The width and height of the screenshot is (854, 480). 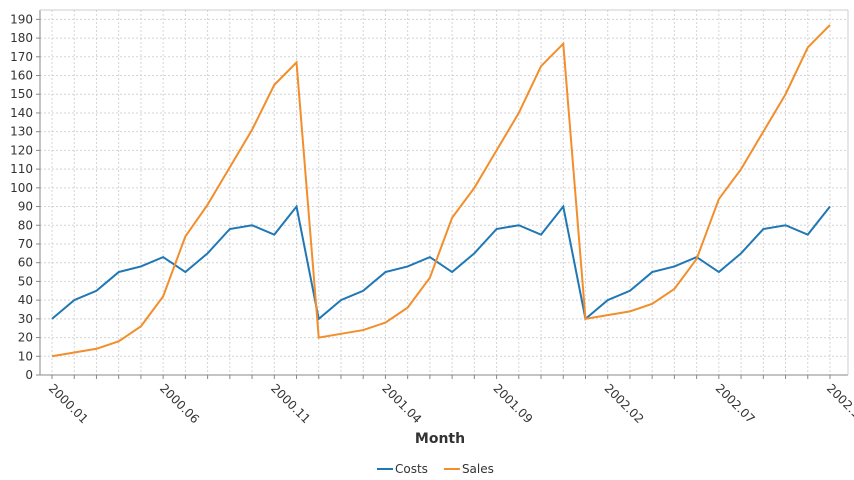 What do you see at coordinates (411, 469) in the screenshot?
I see `legend-label: Costs` at bounding box center [411, 469].